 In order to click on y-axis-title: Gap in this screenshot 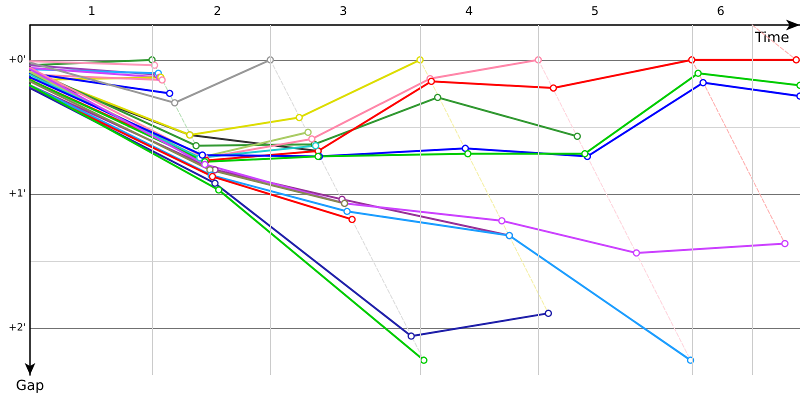, I will do `click(30, 386)`.